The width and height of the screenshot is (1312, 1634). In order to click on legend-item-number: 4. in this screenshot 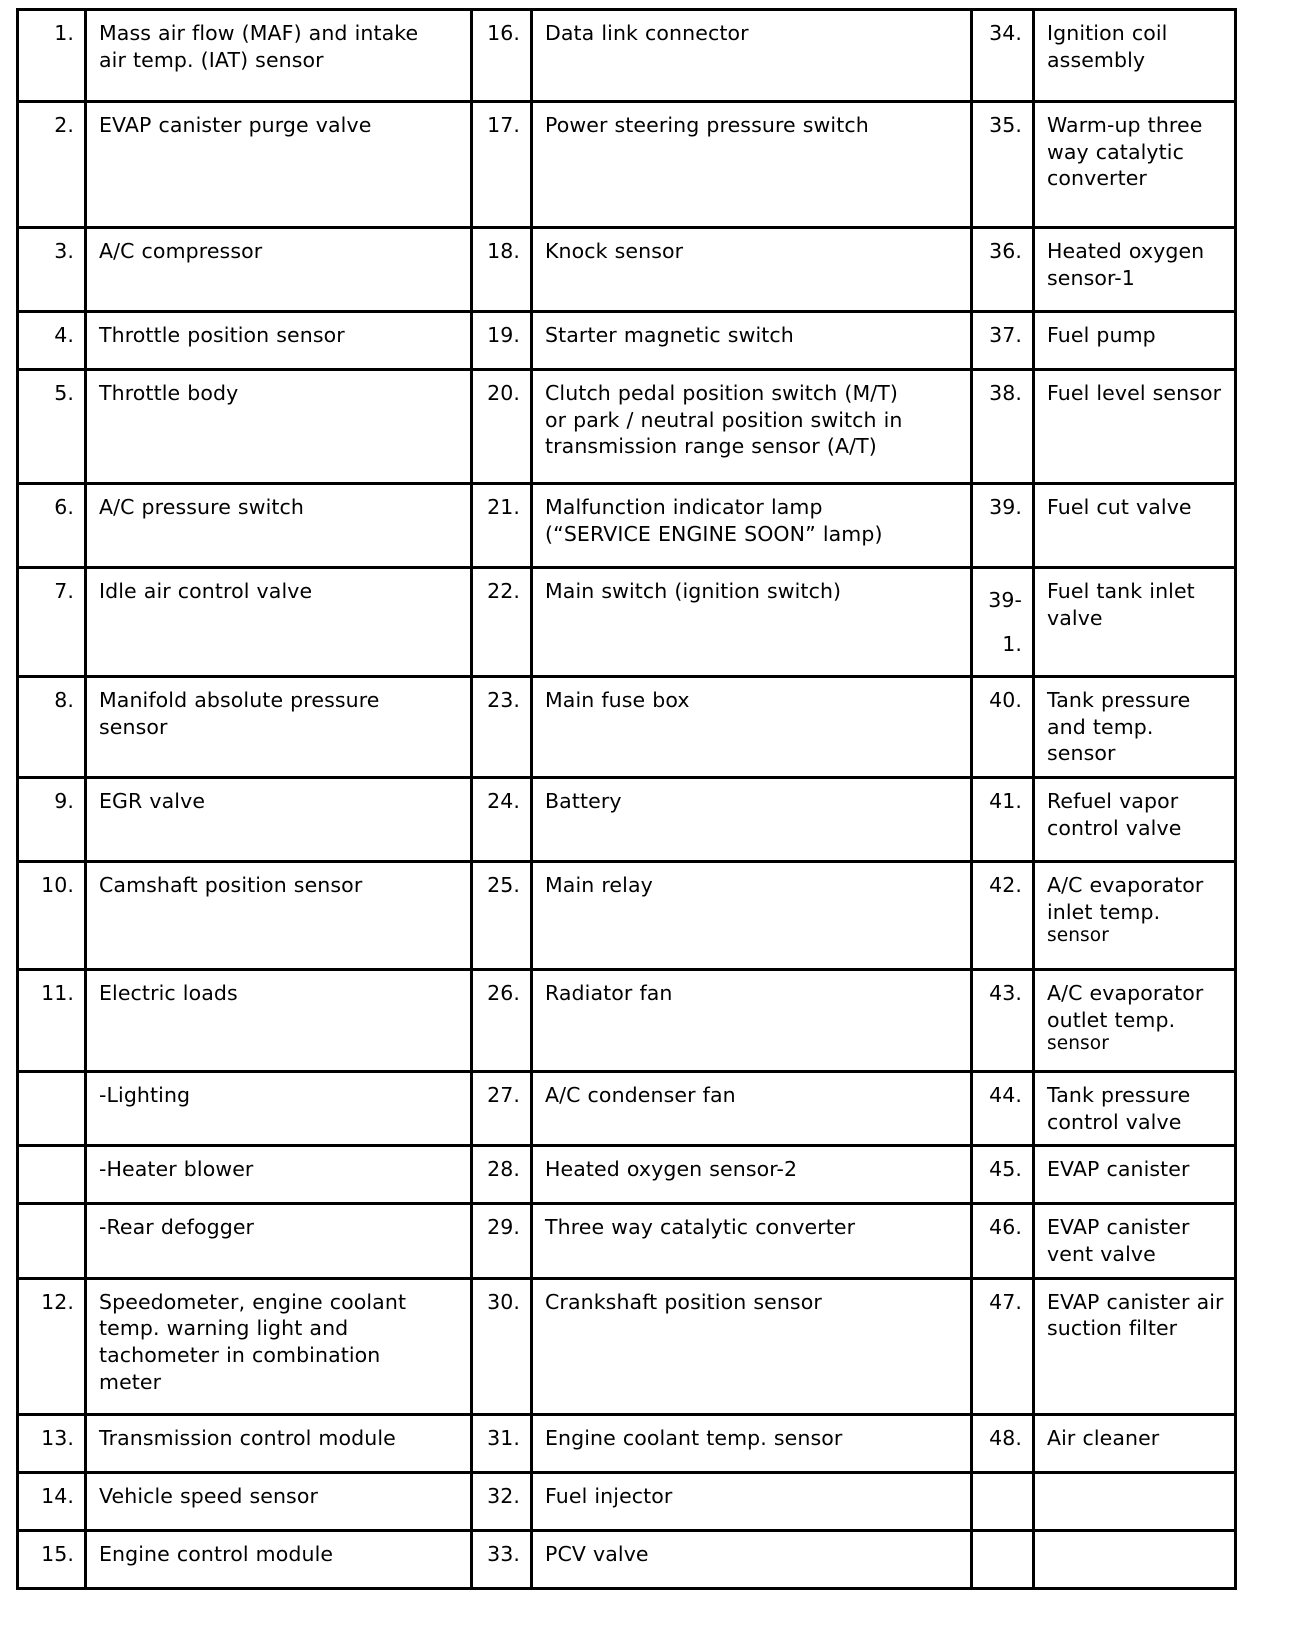, I will do `click(51, 340)`.